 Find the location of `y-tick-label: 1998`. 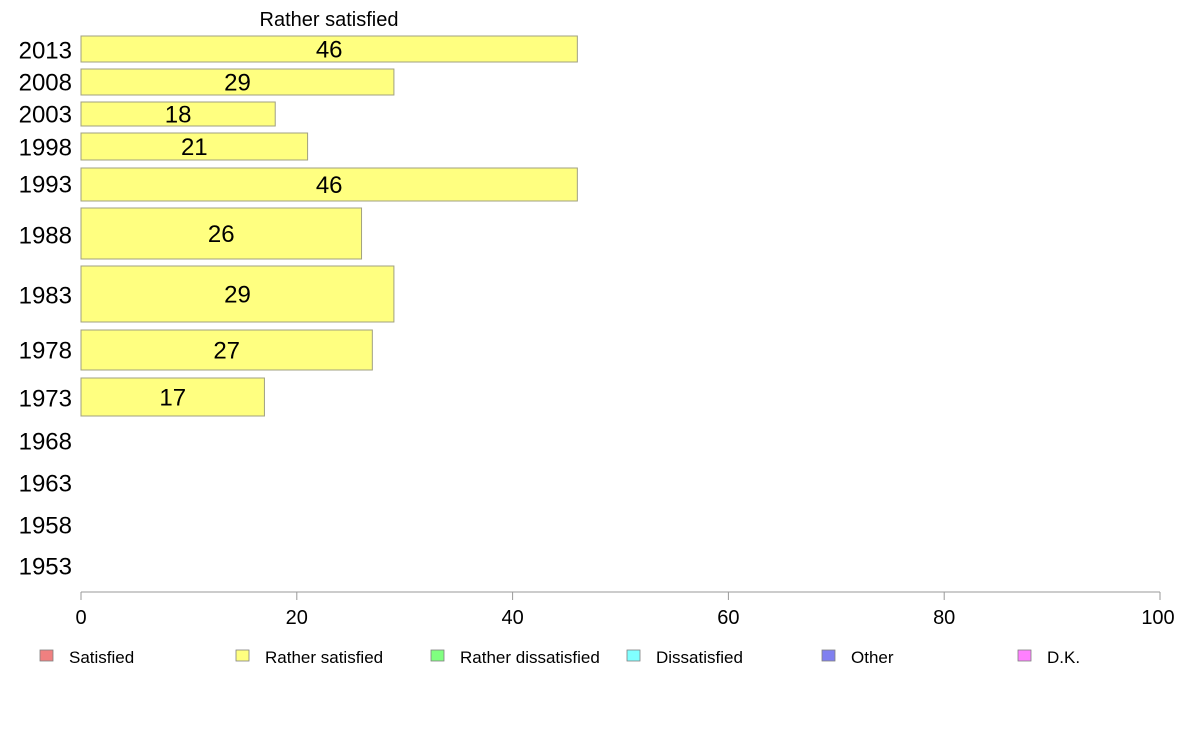

y-tick-label: 1998 is located at coordinates (45, 148).